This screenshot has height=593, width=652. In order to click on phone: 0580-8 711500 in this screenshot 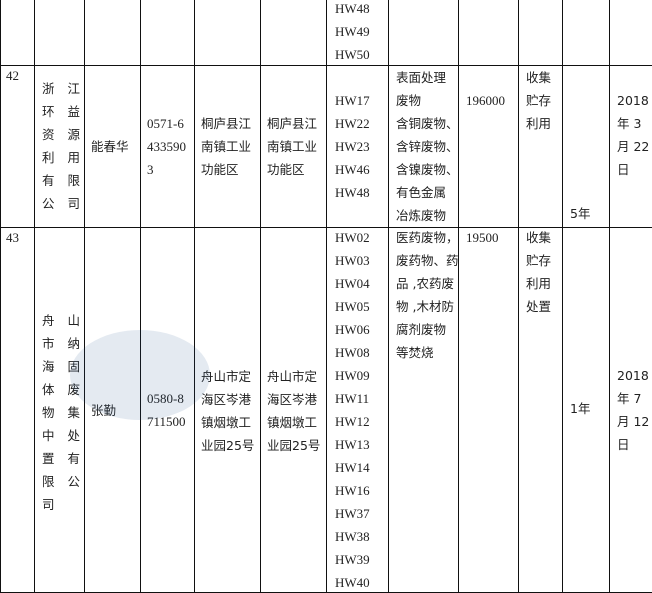, I will do `click(166, 410)`.